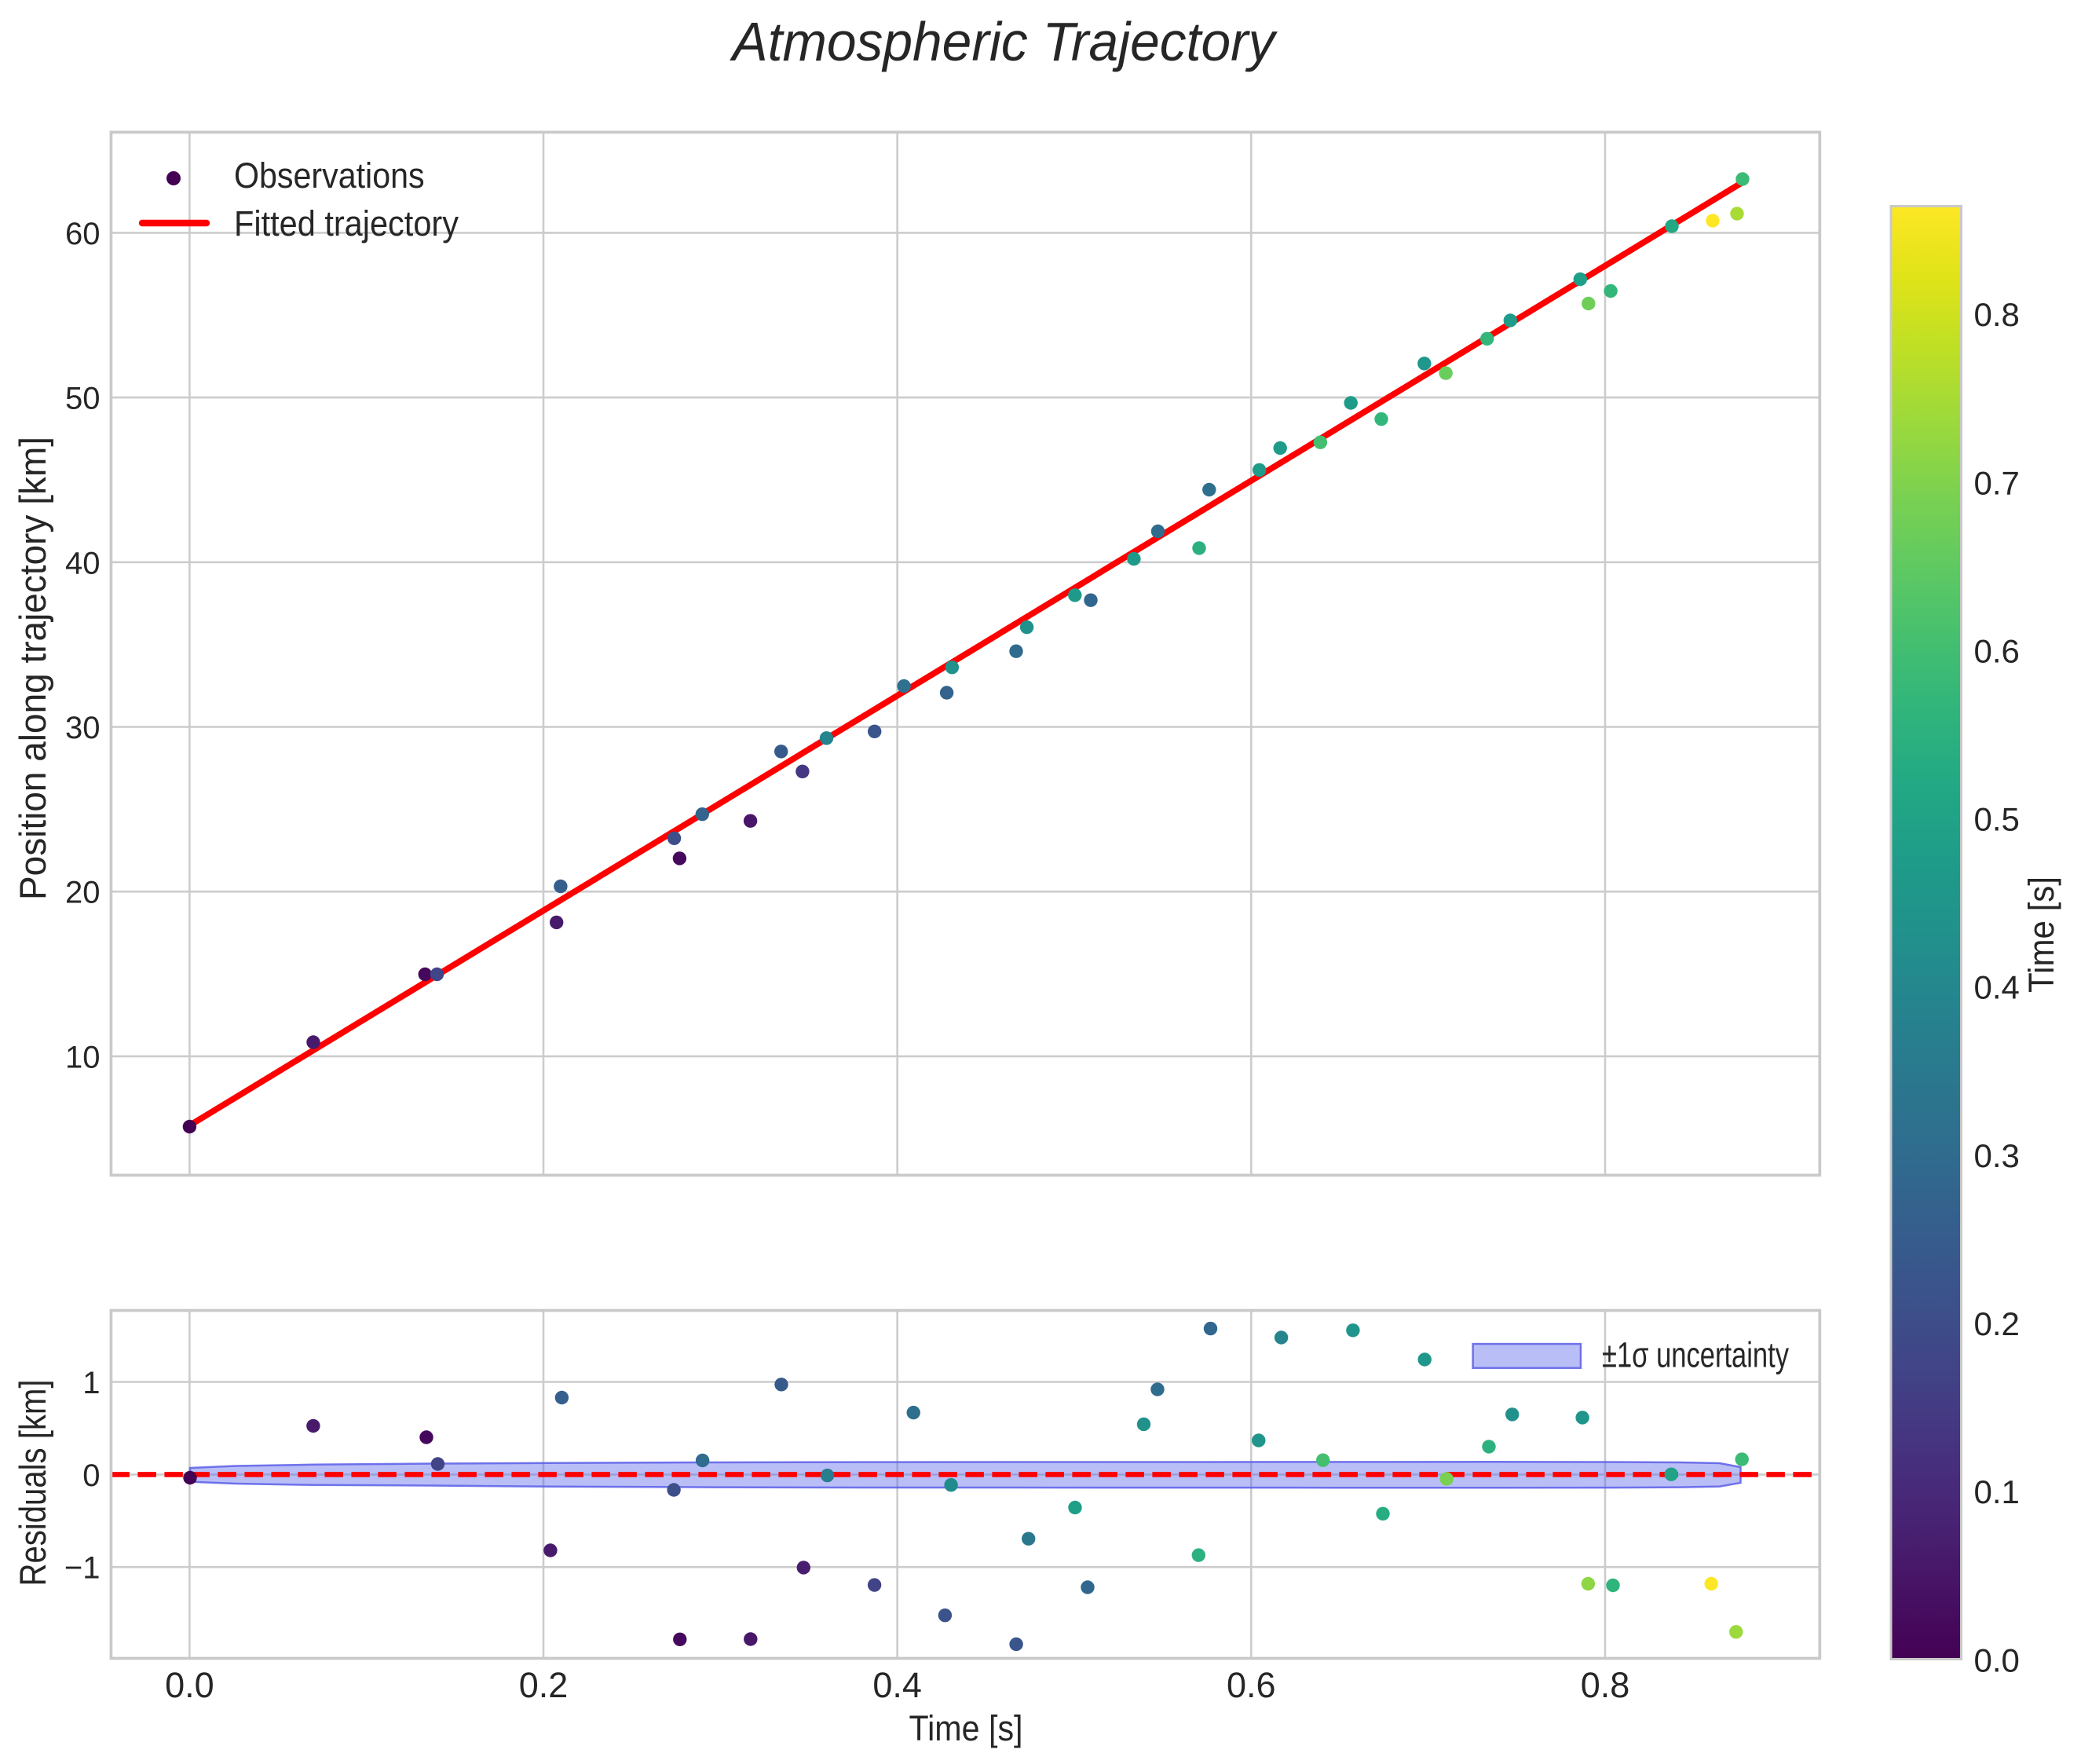 The image size is (2081, 1764). Describe the element at coordinates (329, 176) in the screenshot. I see `svg-text: Observations` at that location.